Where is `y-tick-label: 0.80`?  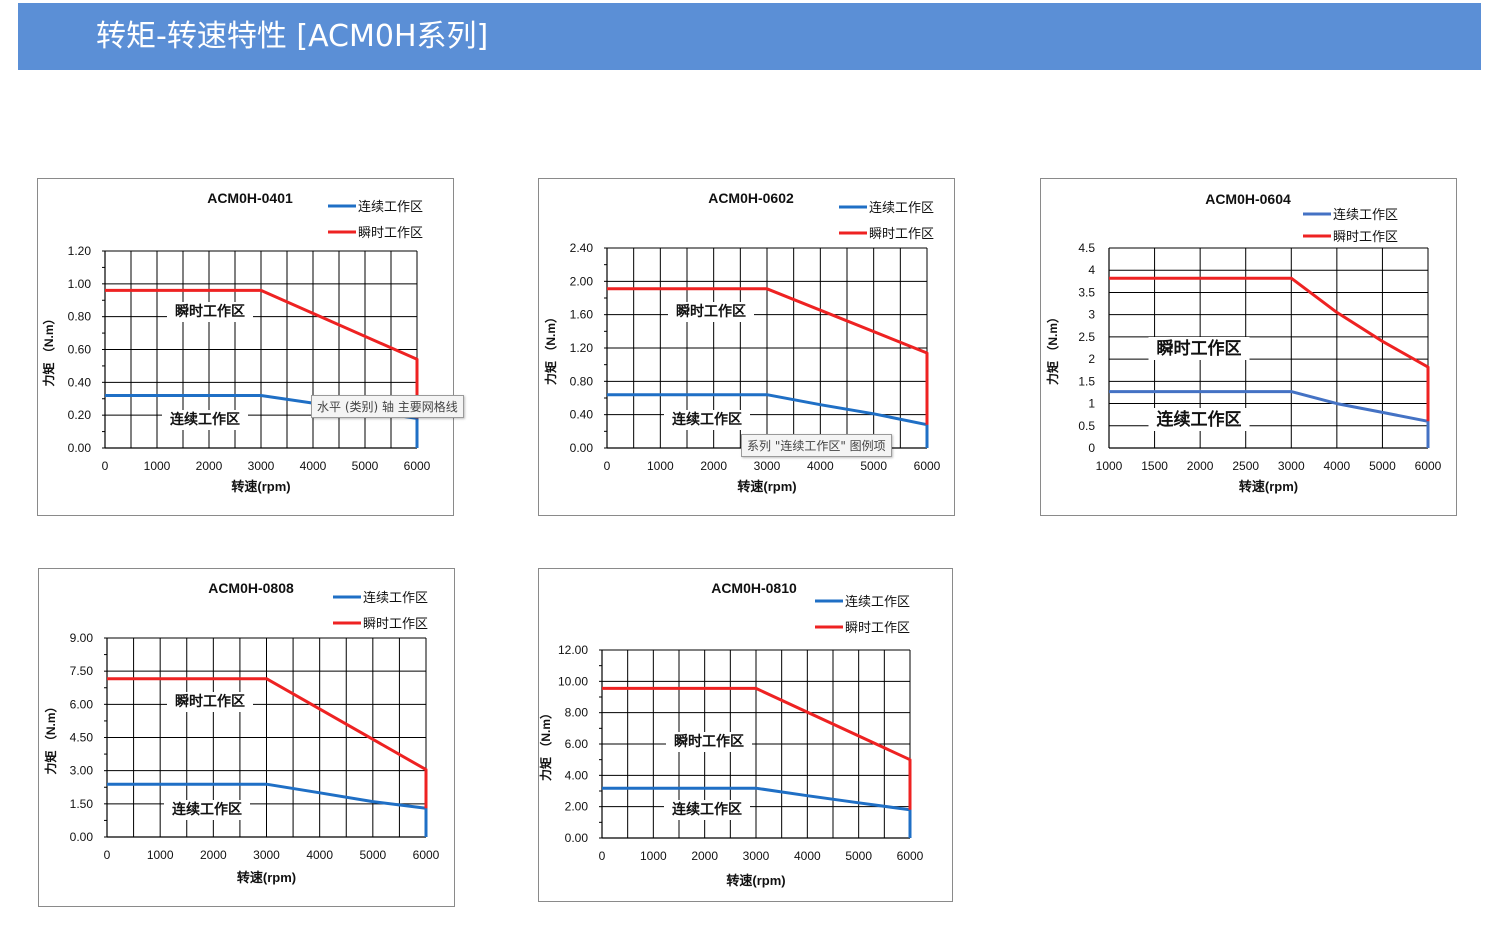 y-tick-label: 0.80 is located at coordinates (80, 317).